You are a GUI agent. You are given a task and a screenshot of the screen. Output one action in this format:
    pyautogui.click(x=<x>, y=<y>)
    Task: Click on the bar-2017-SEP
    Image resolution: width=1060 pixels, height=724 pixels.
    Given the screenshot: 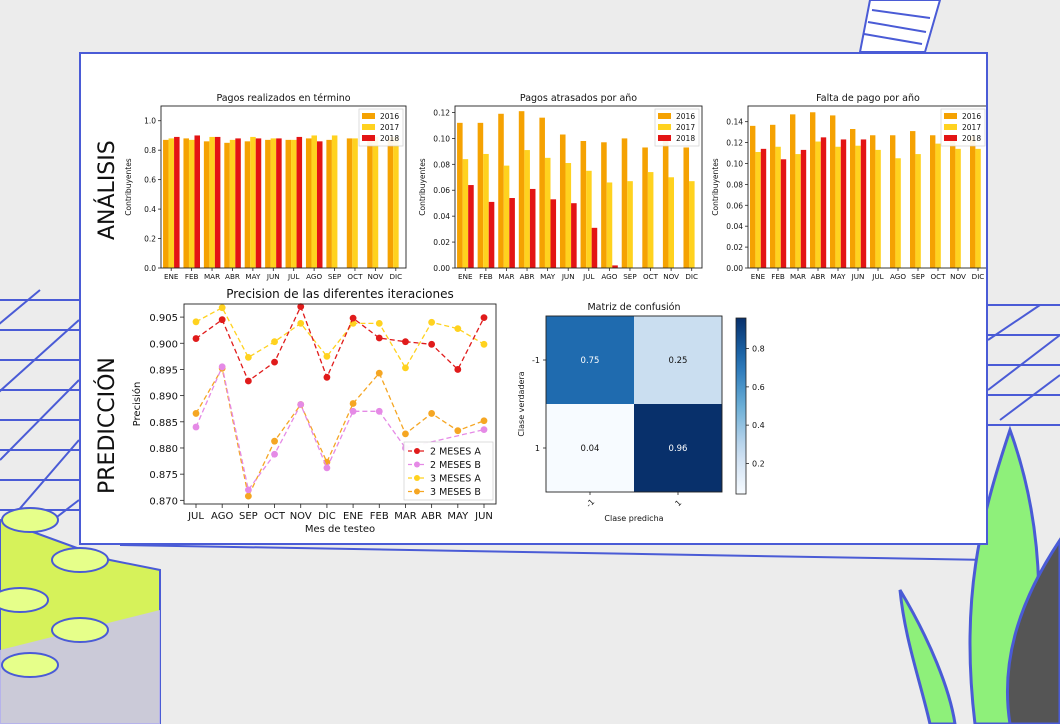 What is the action you would take?
    pyautogui.click(x=630, y=224)
    